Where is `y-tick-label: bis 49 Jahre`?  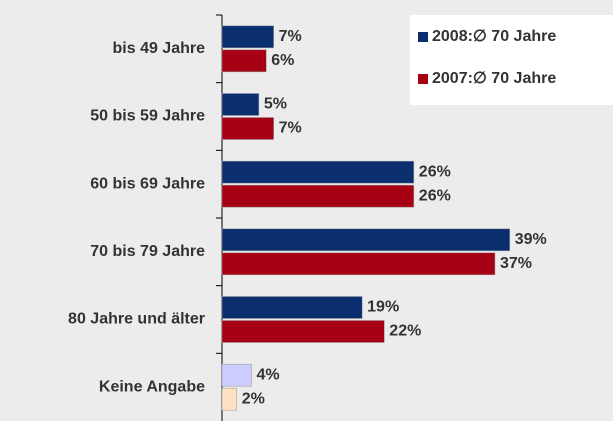
y-tick-label: bis 49 Jahre is located at coordinates (159, 48).